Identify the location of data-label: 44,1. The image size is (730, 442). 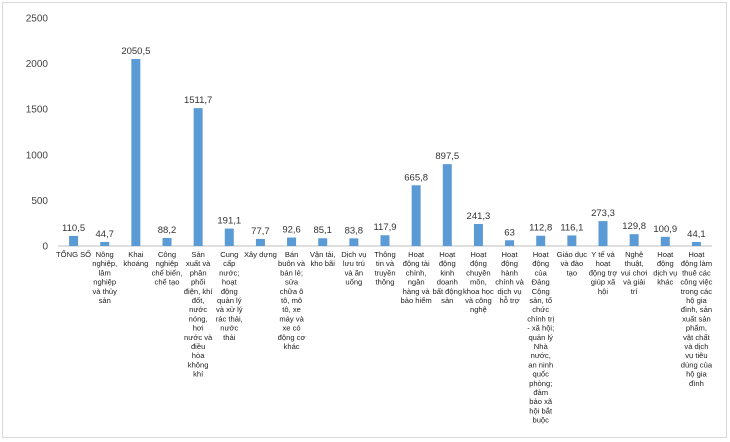
(696, 234).